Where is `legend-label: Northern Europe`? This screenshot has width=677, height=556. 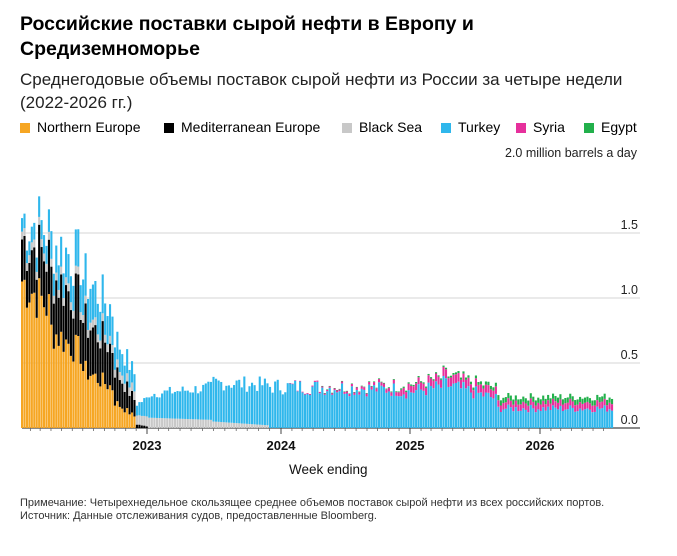 legend-label: Northern Europe is located at coordinates (89, 127).